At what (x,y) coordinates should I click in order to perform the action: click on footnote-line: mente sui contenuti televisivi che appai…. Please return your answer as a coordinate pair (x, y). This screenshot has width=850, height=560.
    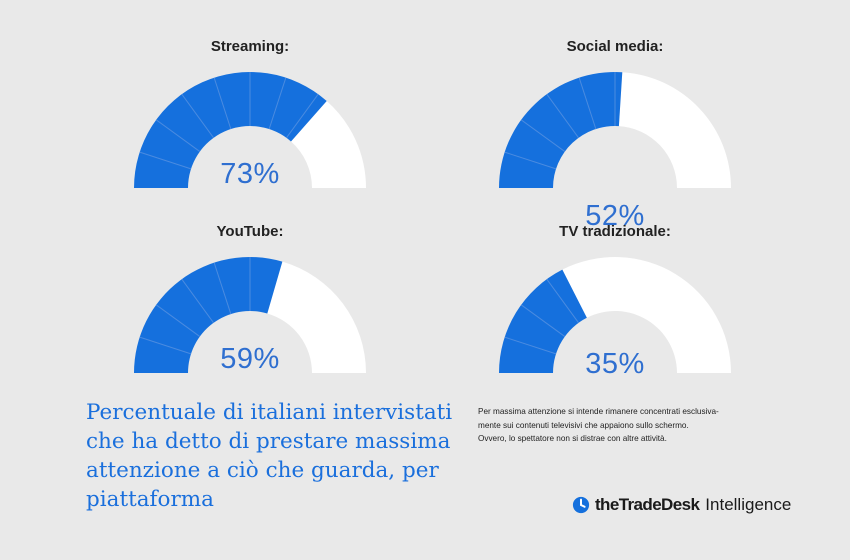
    Looking at the image, I should click on (583, 425).